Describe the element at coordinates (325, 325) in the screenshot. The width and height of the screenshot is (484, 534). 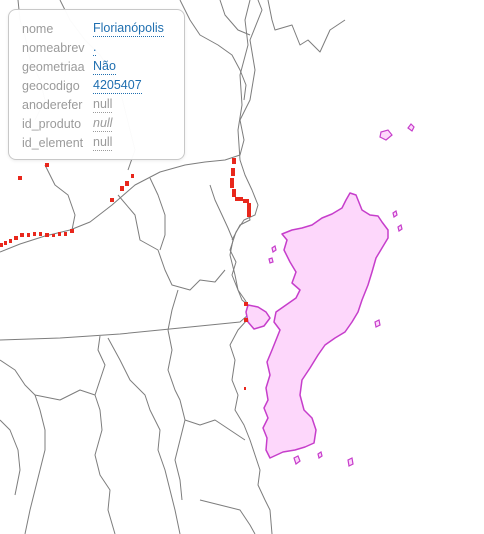
I see `florianopolis-island` at that location.